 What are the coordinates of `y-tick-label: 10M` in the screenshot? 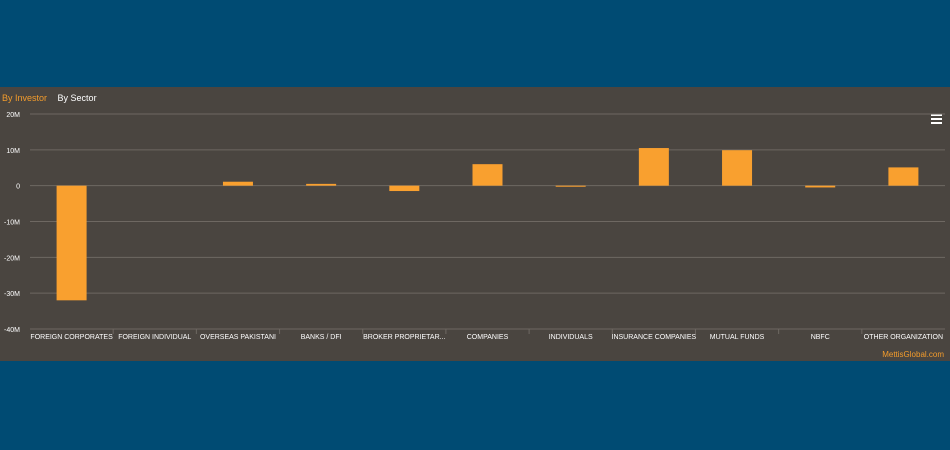 It's located at (13, 151).